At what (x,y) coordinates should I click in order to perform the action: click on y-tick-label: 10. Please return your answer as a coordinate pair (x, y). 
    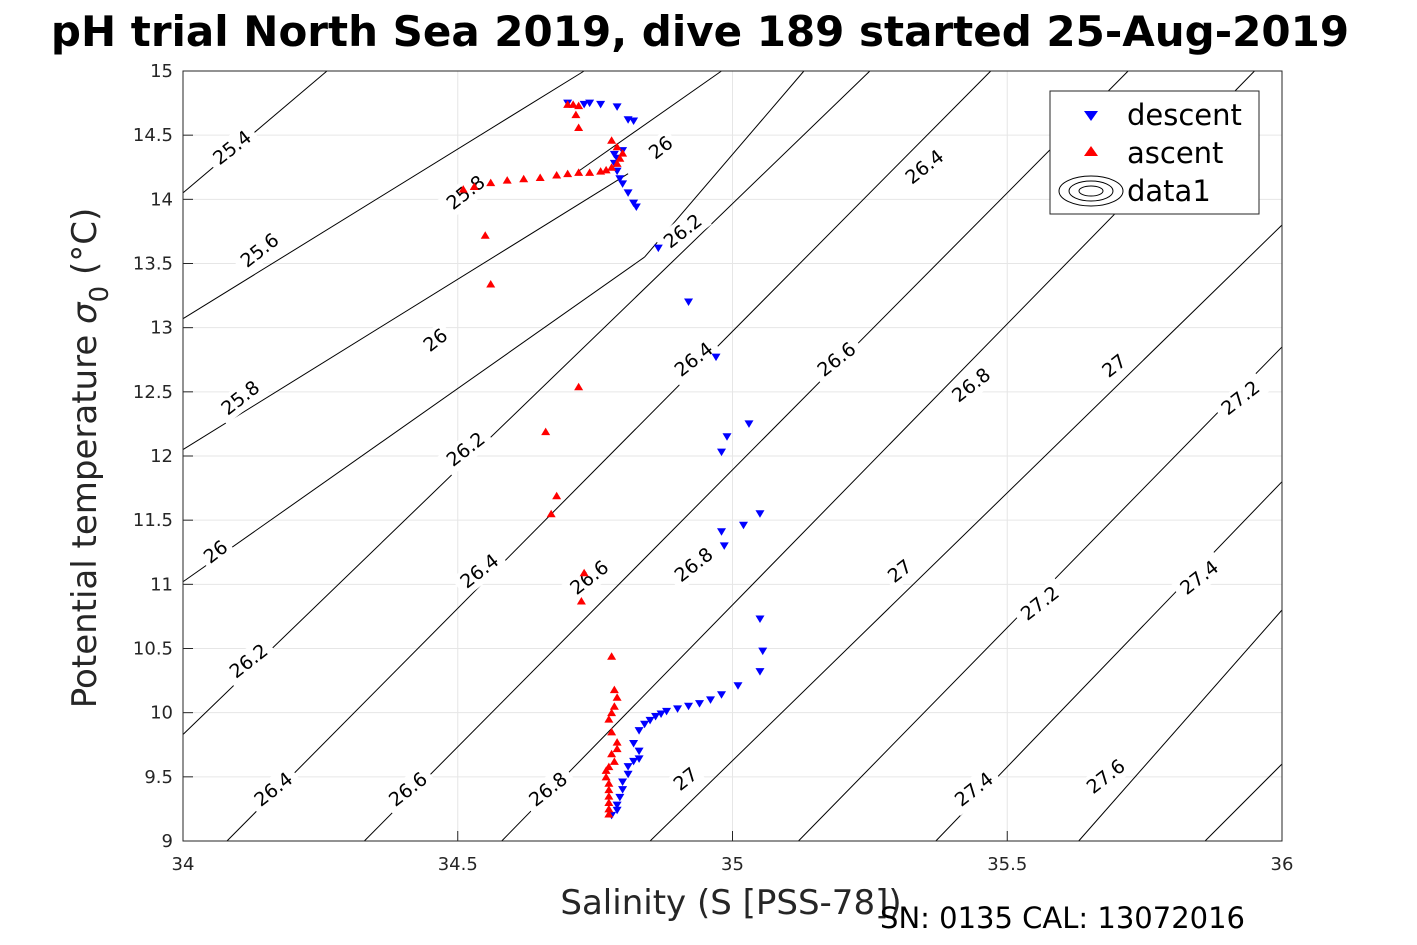
    Looking at the image, I should click on (161, 713).